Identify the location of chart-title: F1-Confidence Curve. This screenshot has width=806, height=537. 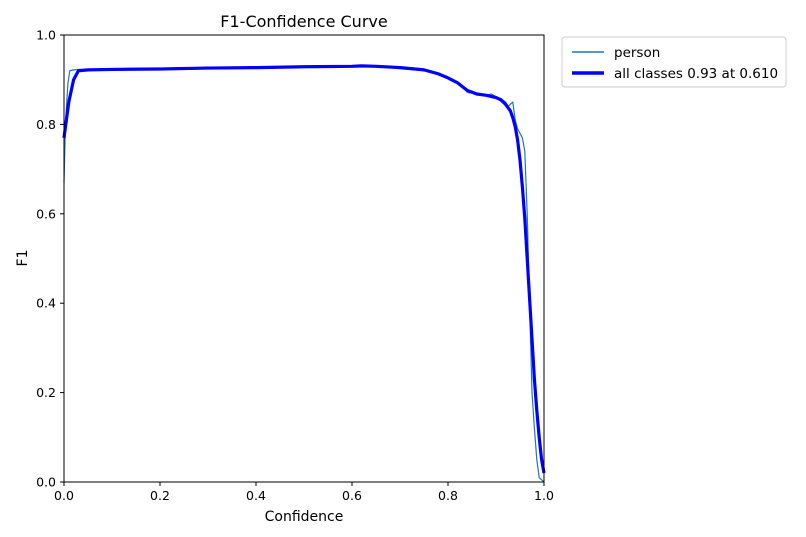
(303, 21).